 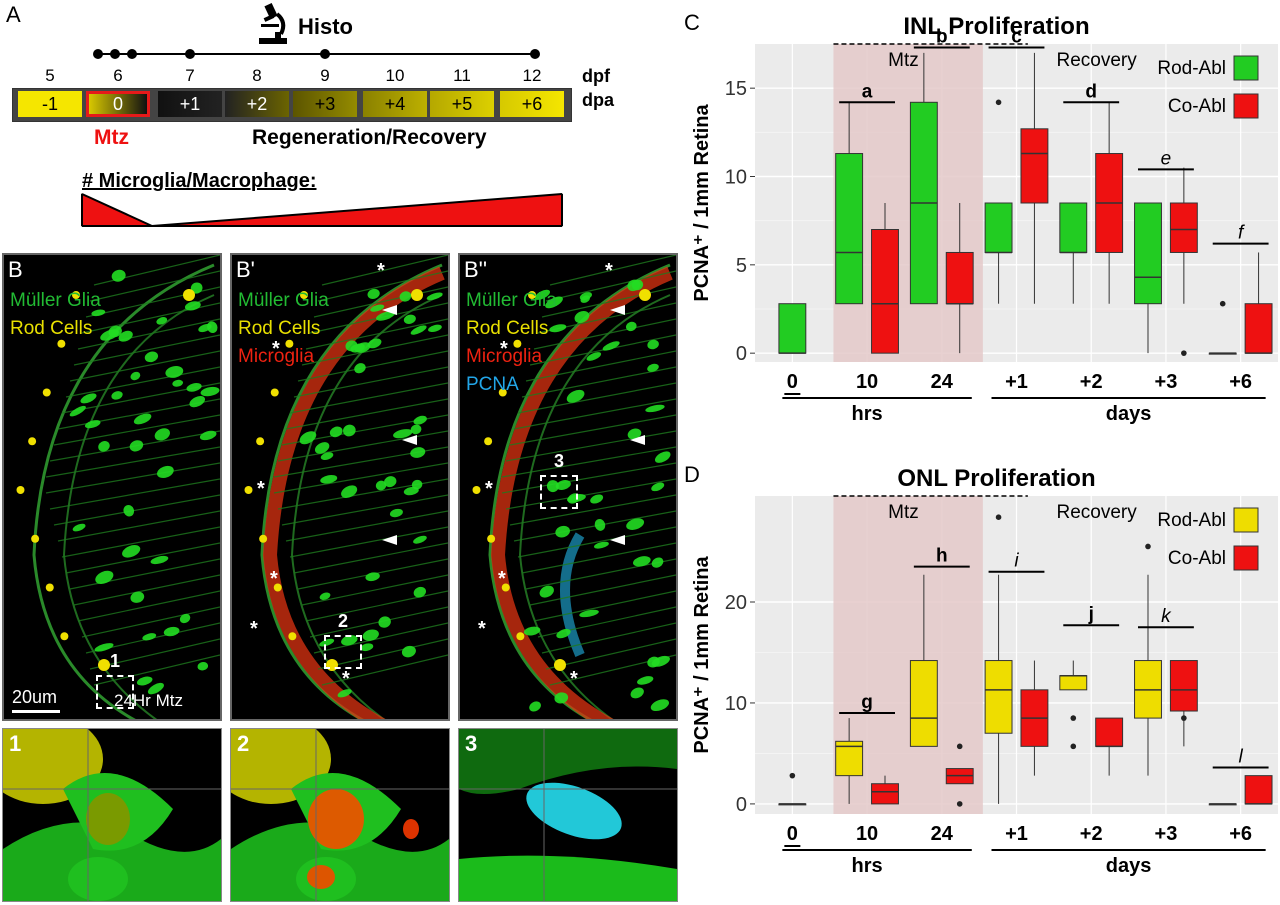 What do you see at coordinates (118, 487) in the screenshot?
I see `retina-image` at bounding box center [118, 487].